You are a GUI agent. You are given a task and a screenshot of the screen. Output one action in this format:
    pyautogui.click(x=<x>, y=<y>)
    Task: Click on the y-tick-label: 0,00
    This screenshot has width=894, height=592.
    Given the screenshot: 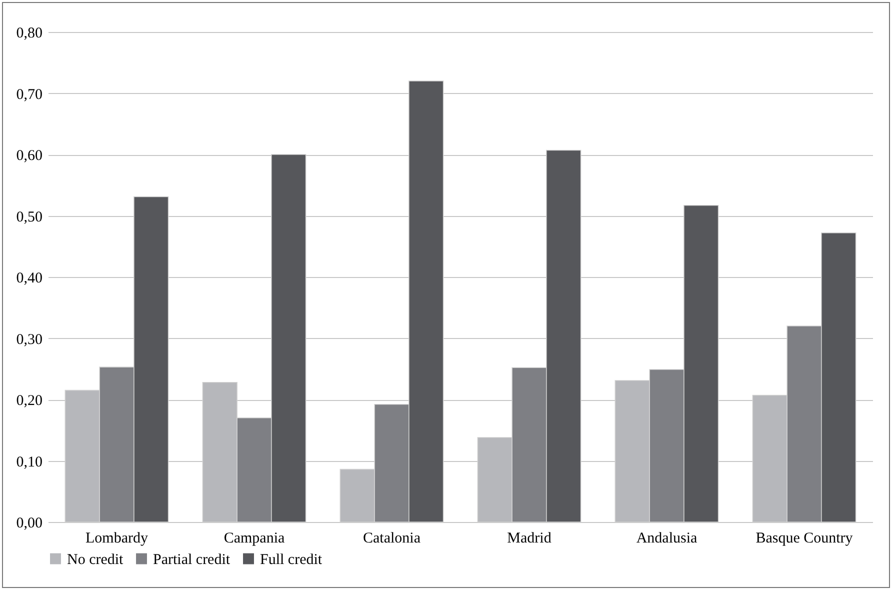 What is the action you would take?
    pyautogui.click(x=29, y=524)
    